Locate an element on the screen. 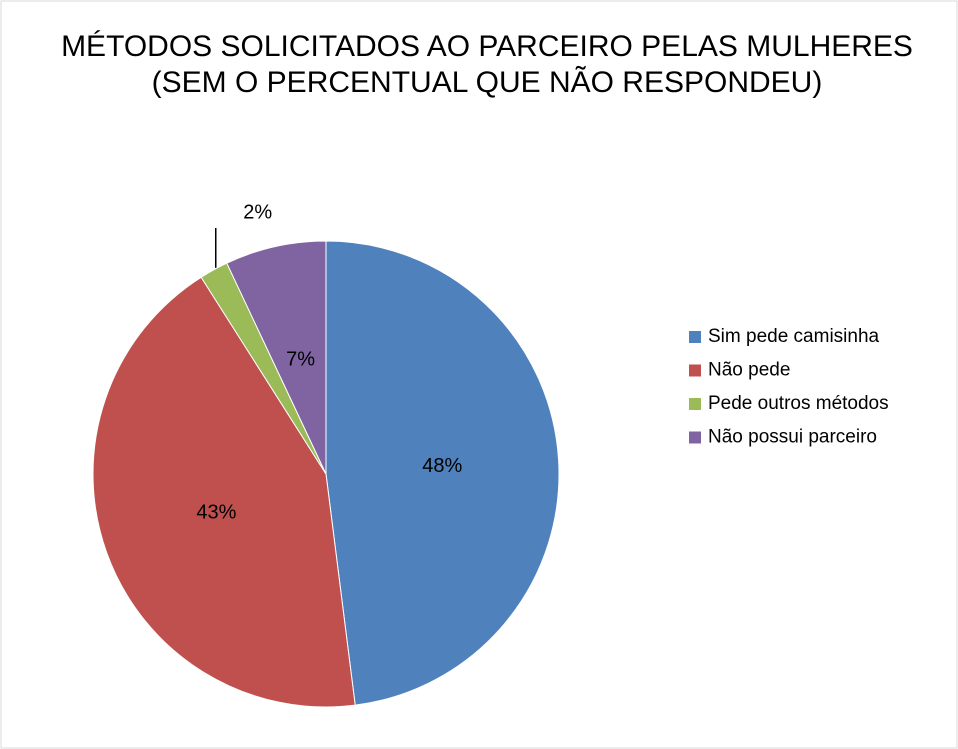 The width and height of the screenshot is (958, 749). data-label: 2% is located at coordinates (257, 212).